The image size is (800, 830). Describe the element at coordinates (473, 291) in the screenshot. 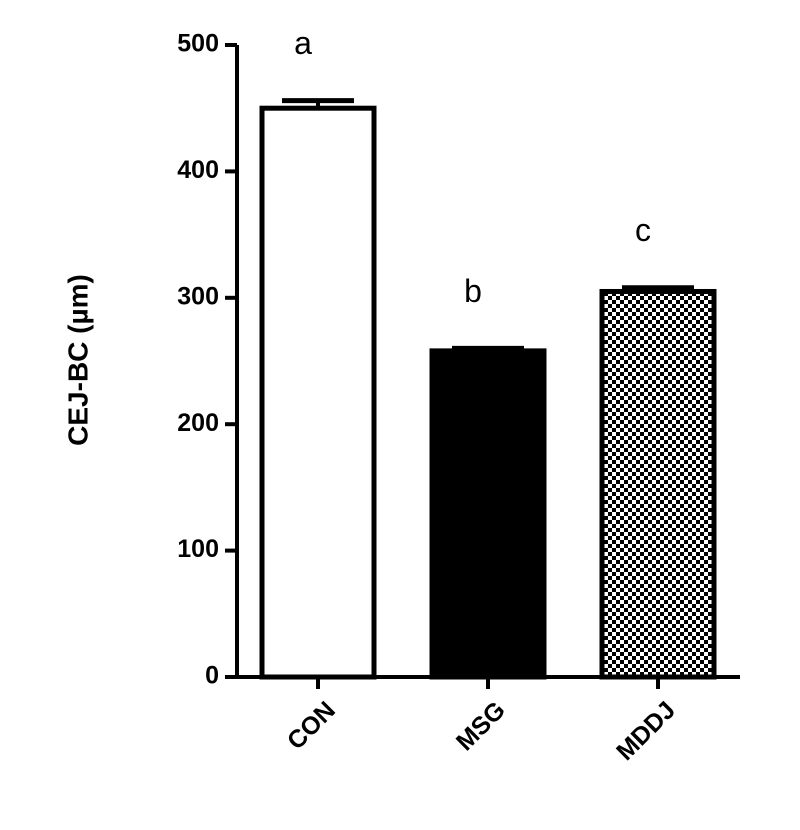

I see `significance-letter: b` at that location.